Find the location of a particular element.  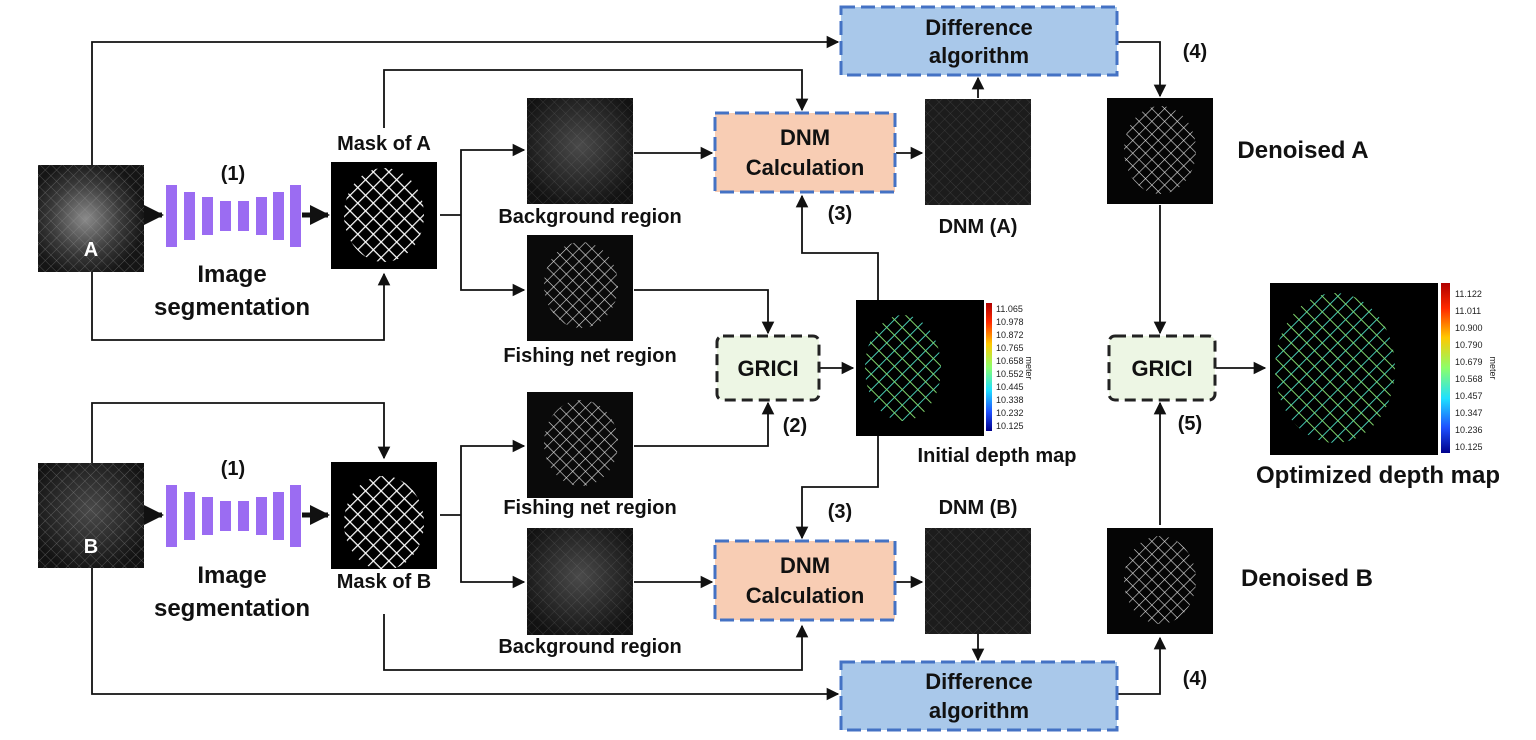

image-seg-b-line1: Image is located at coordinates (231, 575).